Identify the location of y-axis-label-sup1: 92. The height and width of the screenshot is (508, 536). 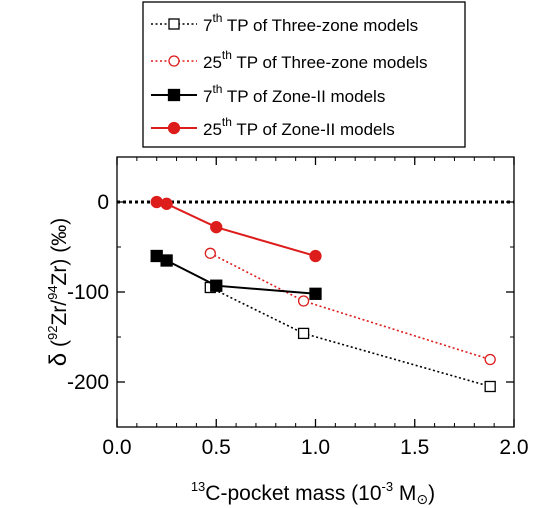
(52, 333).